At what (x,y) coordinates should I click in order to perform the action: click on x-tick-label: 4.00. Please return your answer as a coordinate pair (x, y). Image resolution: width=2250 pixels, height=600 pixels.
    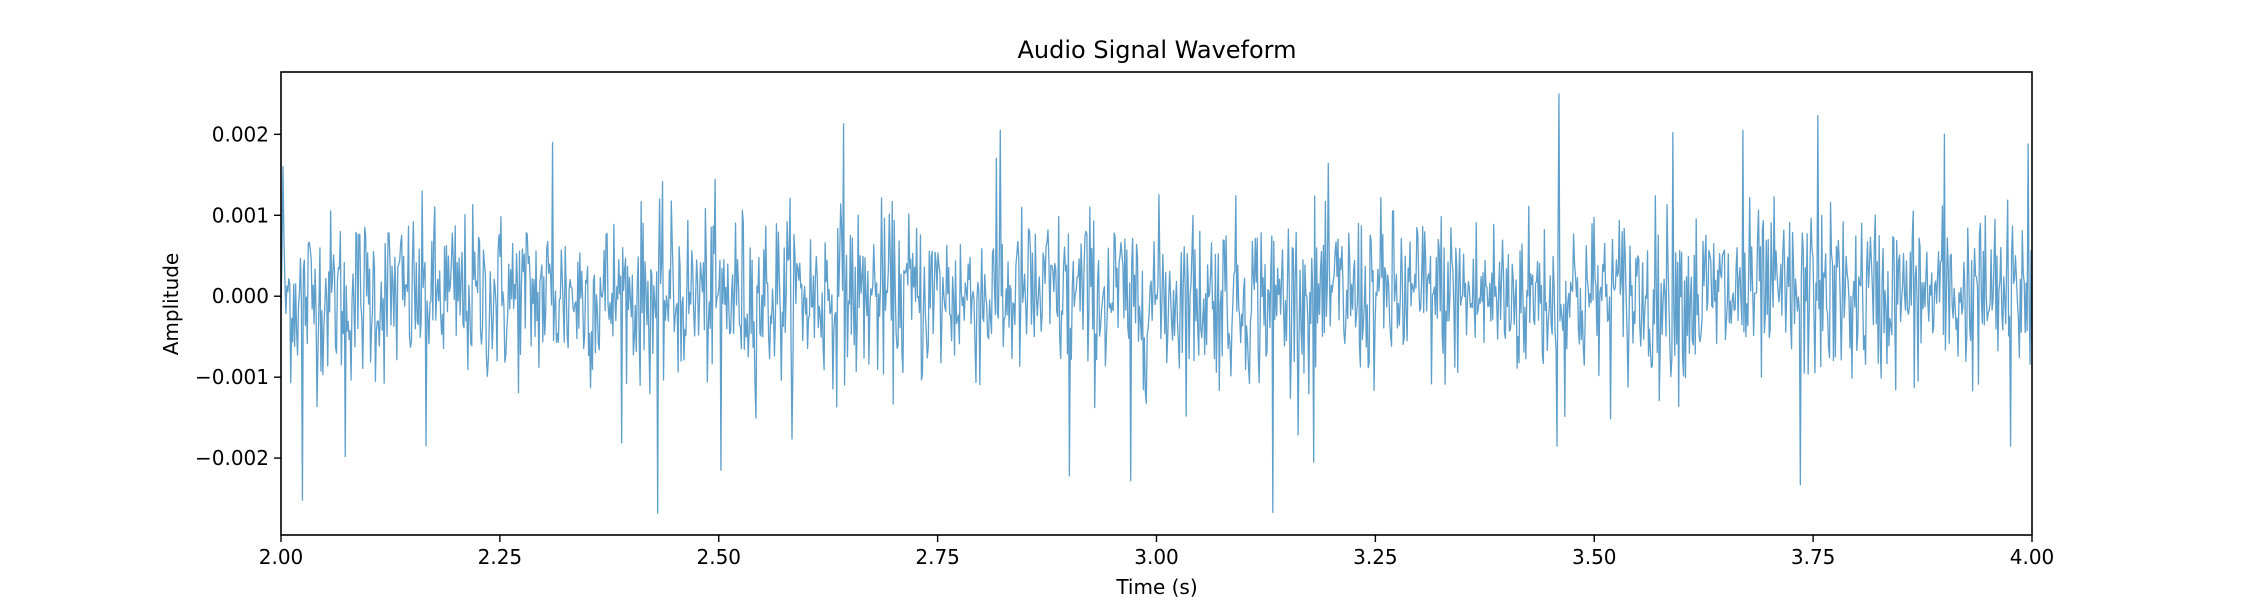
    Looking at the image, I should click on (2032, 557).